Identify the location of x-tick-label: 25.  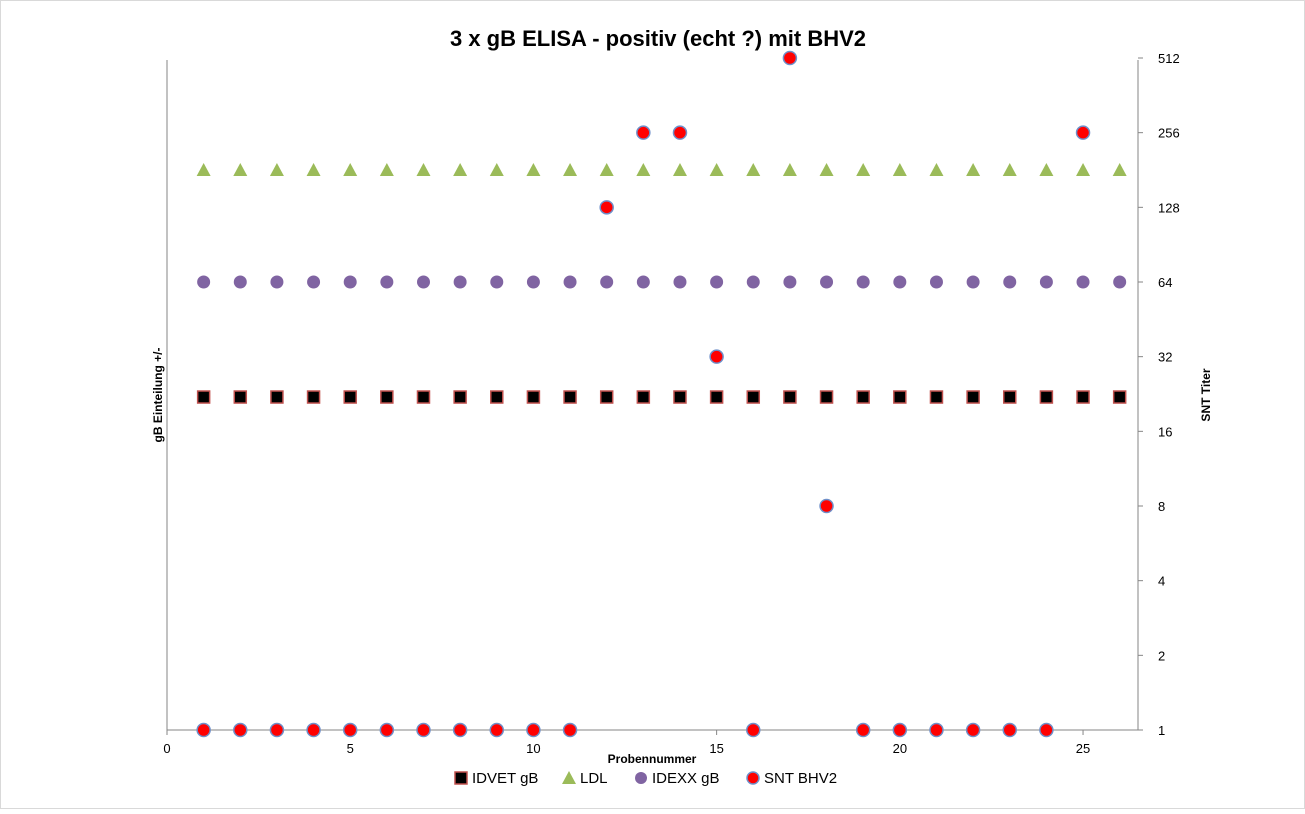
(1083, 748).